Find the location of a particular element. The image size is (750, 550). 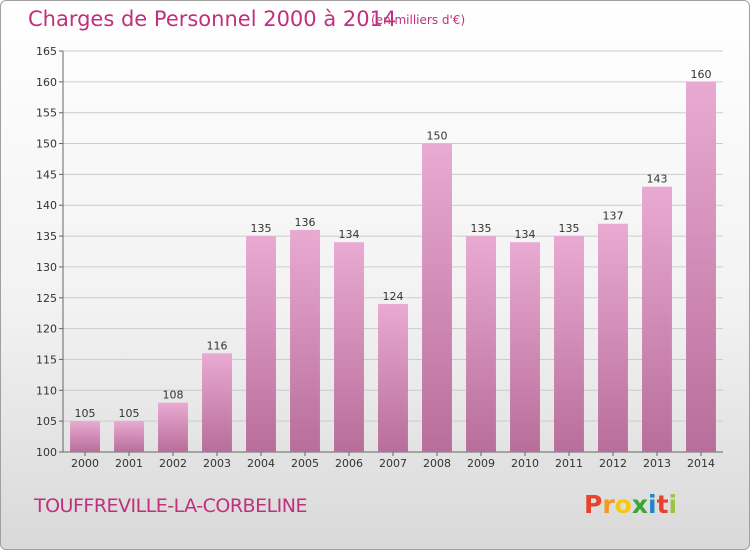

y-tick-label: 120 is located at coordinates (46, 329).